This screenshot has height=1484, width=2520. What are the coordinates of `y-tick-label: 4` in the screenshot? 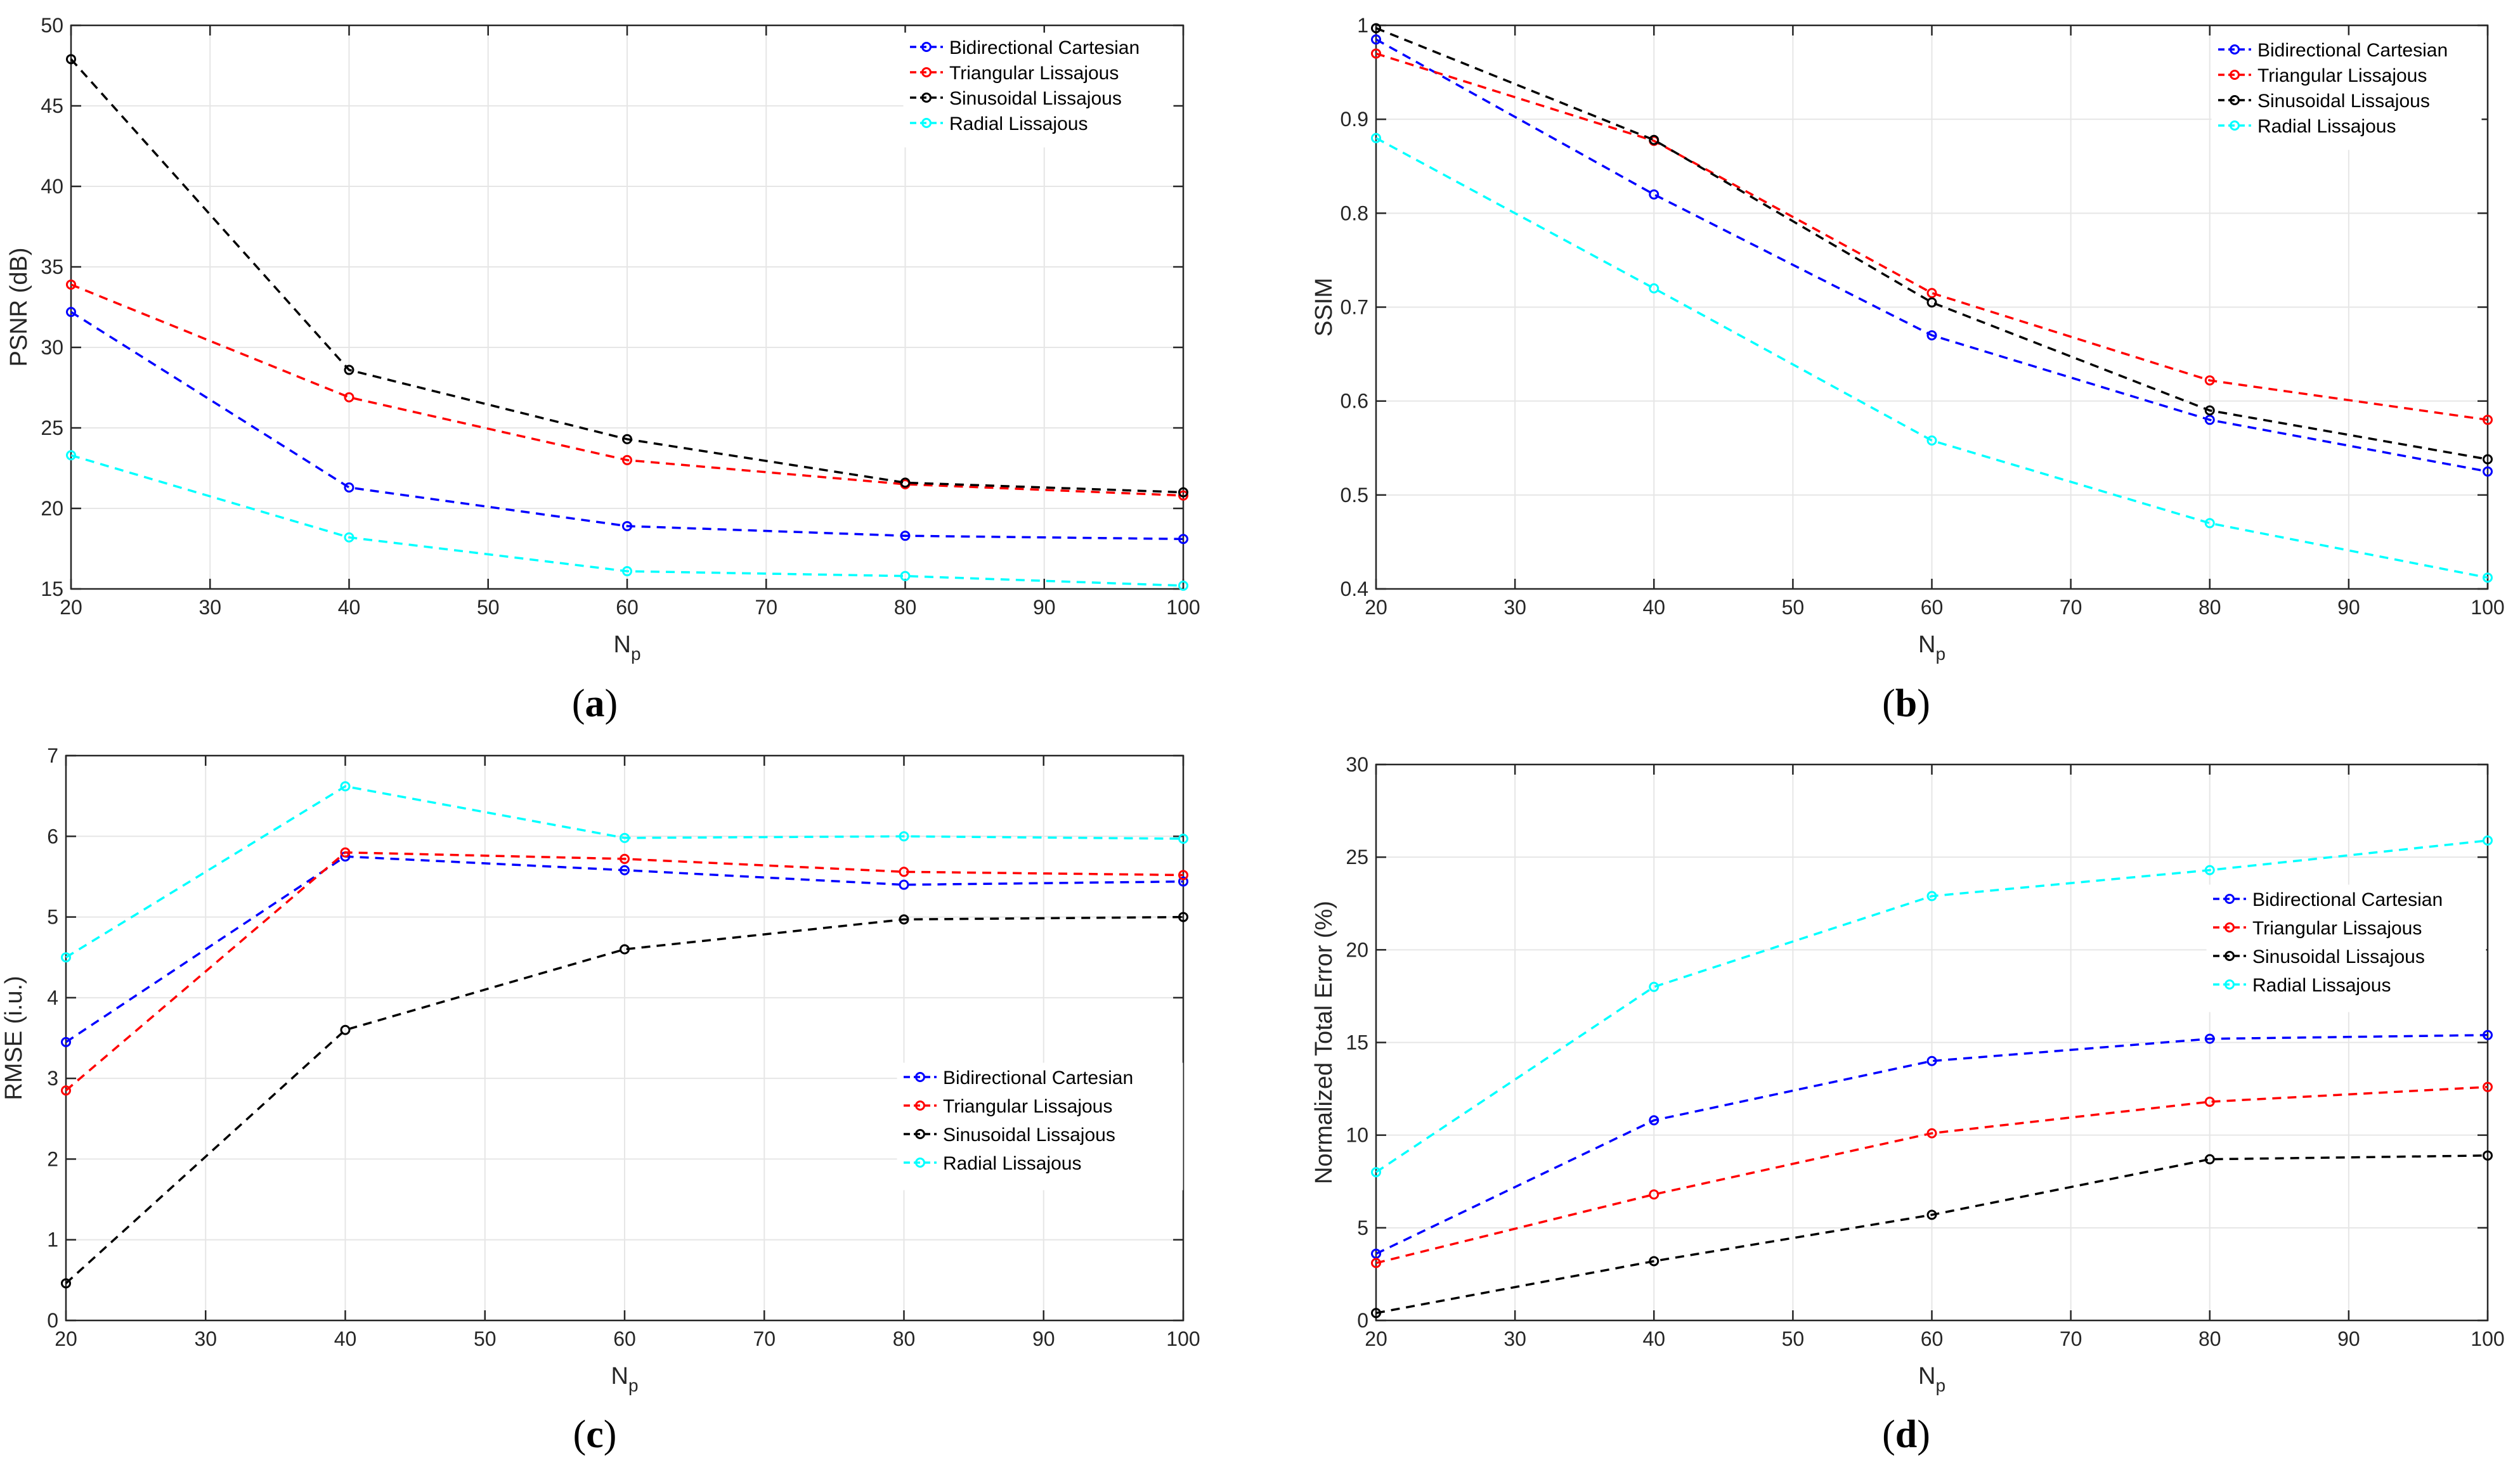 It's located at (52, 998).